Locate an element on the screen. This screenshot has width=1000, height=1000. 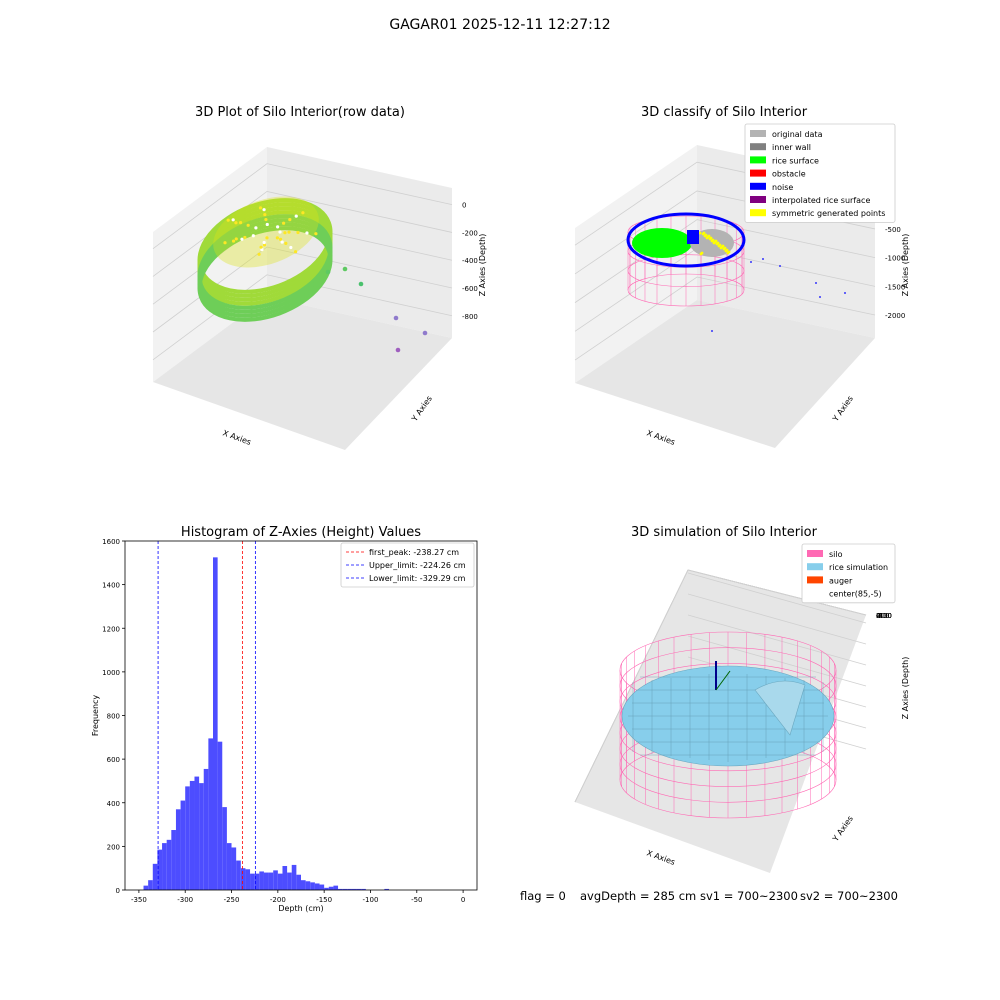
x-axis-label: X Axies is located at coordinates (236, 437).